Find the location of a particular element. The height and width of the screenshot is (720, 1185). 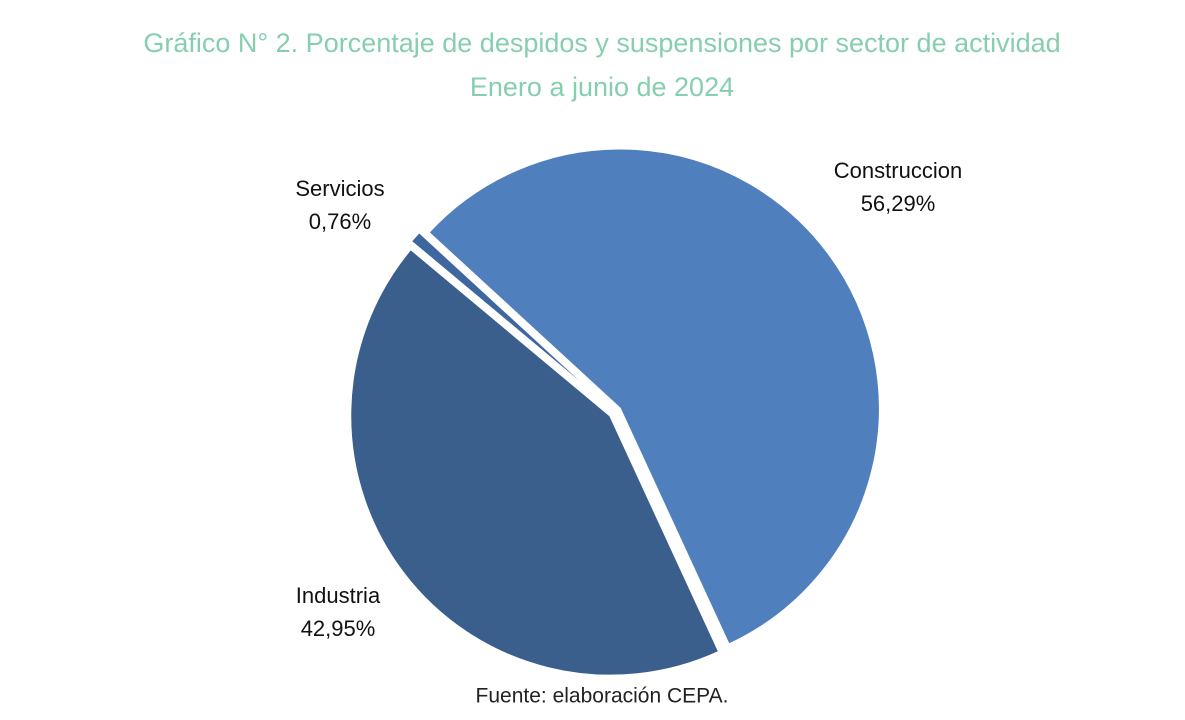

pie-slice is located at coordinates (510, 319).